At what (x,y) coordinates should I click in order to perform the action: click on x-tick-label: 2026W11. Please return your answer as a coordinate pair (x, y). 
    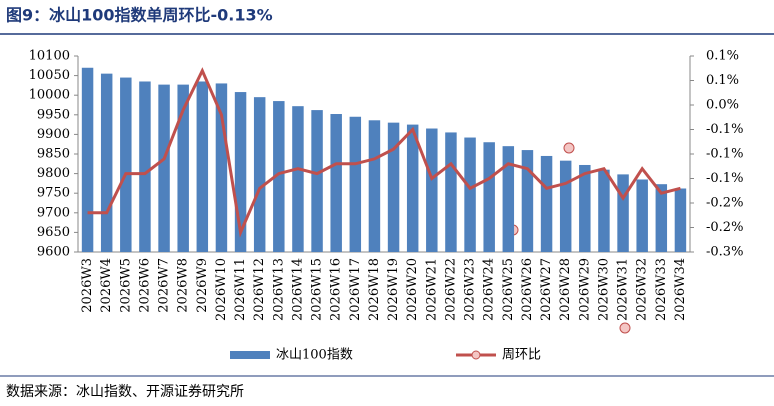
    Looking at the image, I should click on (240, 289).